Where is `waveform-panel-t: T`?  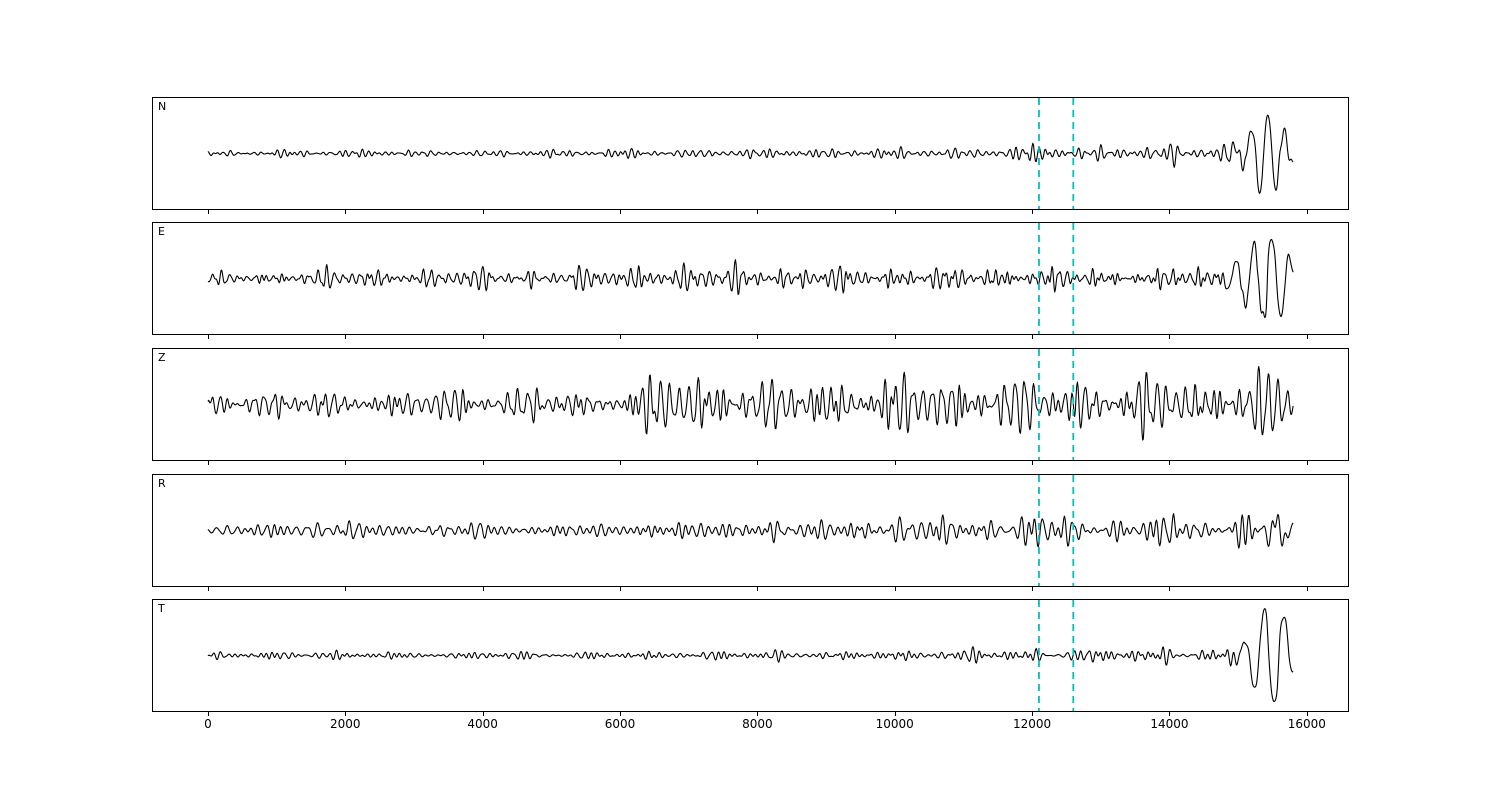 waveform-panel-t: T is located at coordinates (750, 655).